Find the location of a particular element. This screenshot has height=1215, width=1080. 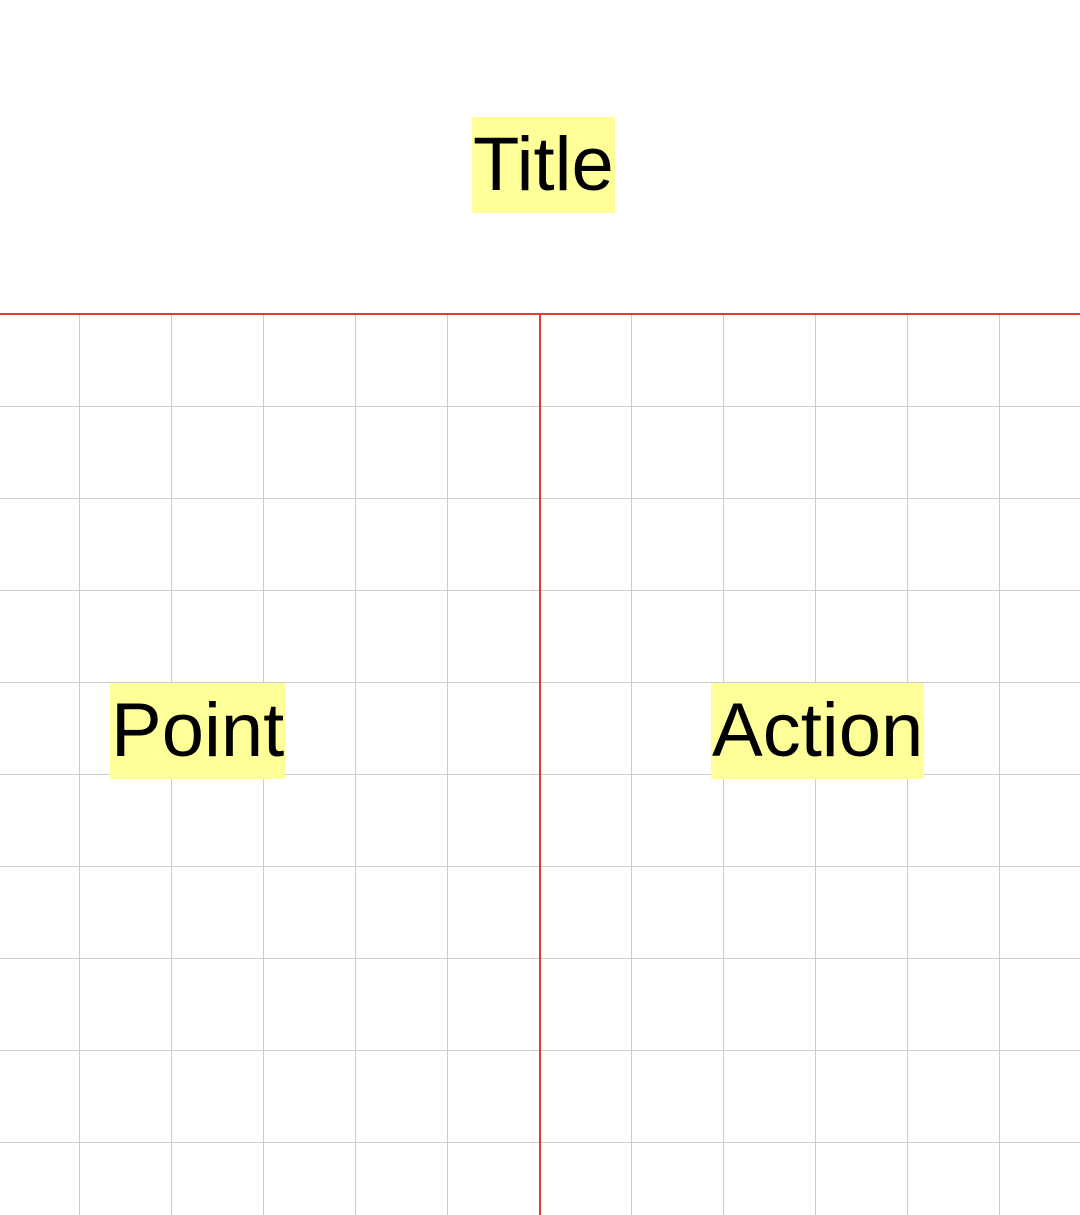

column-label-point: Point is located at coordinates (198, 731).